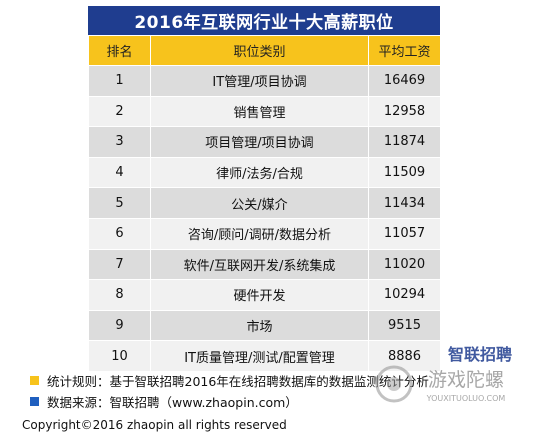 The height and width of the screenshot is (439, 550). Describe the element at coordinates (259, 356) in the screenshot. I see `category-cell: IT质量管理/测试/配置管理` at that location.